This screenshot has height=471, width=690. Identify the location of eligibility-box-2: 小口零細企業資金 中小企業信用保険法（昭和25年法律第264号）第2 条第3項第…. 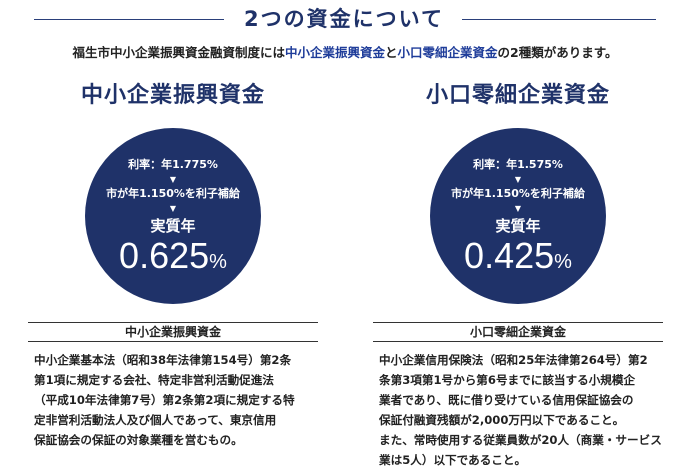
(518, 396).